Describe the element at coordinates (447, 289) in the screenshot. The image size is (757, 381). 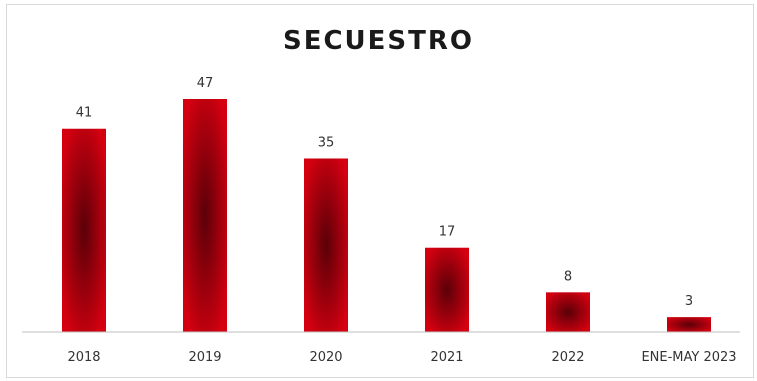
I see `bar-2021` at that location.